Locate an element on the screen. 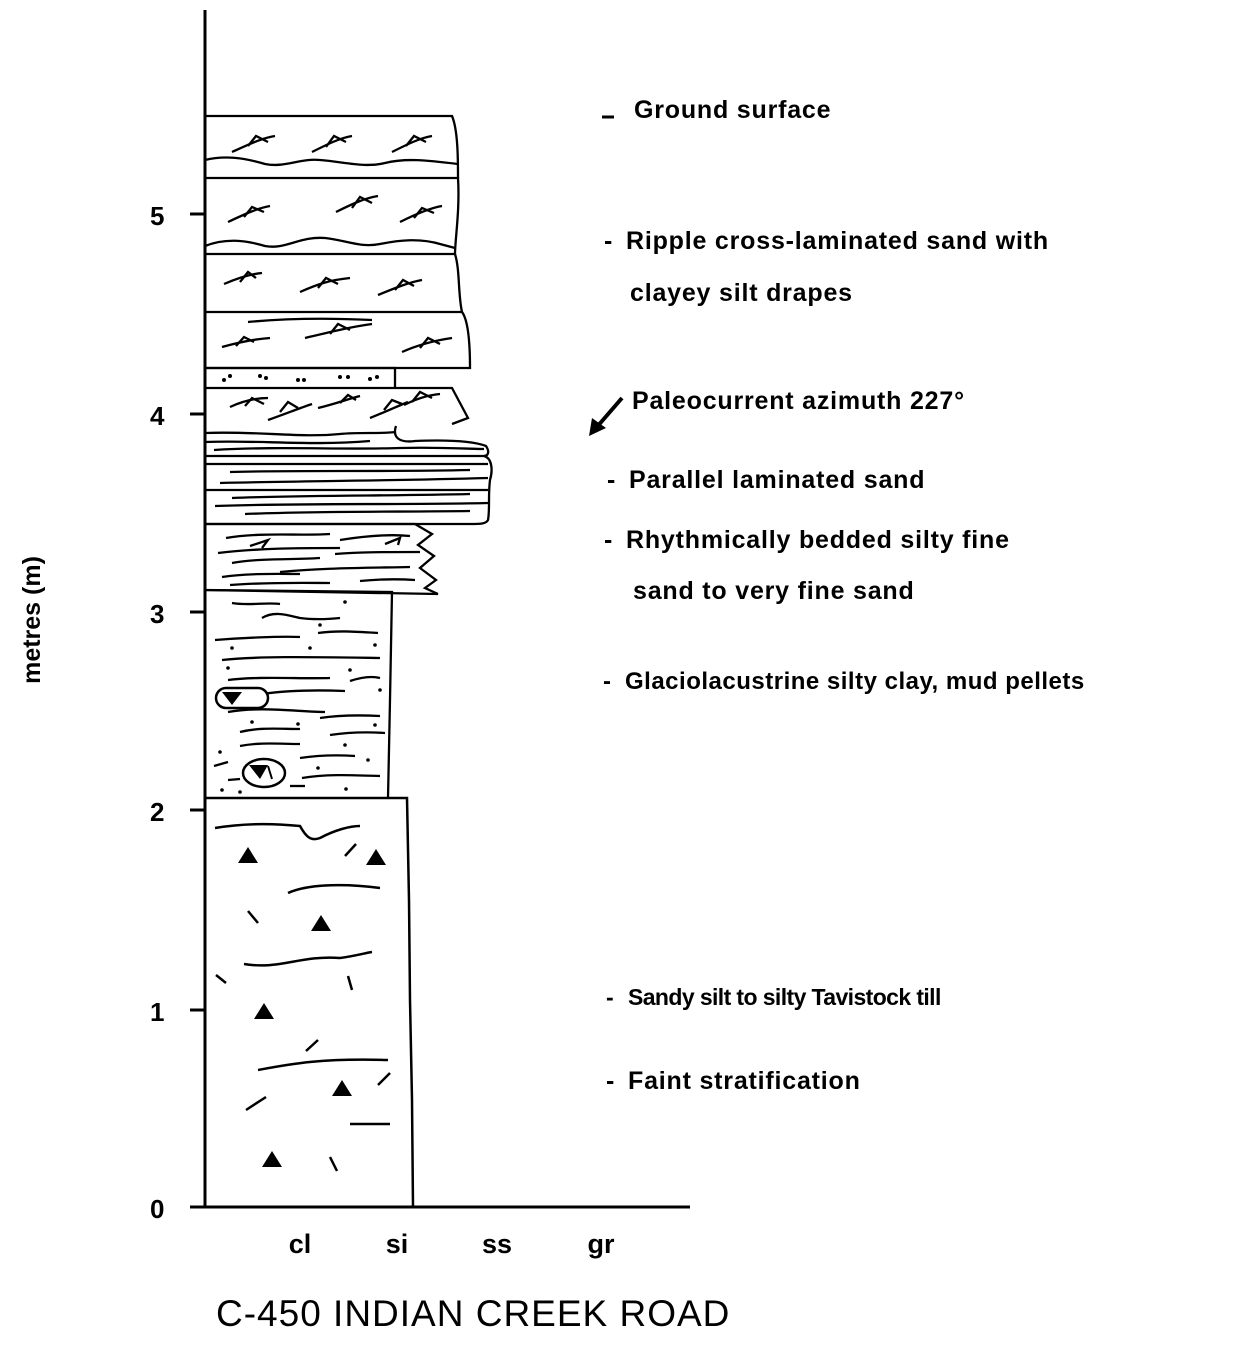 The width and height of the screenshot is (1235, 1355). y-tick-label: 4 is located at coordinates (157, 416).